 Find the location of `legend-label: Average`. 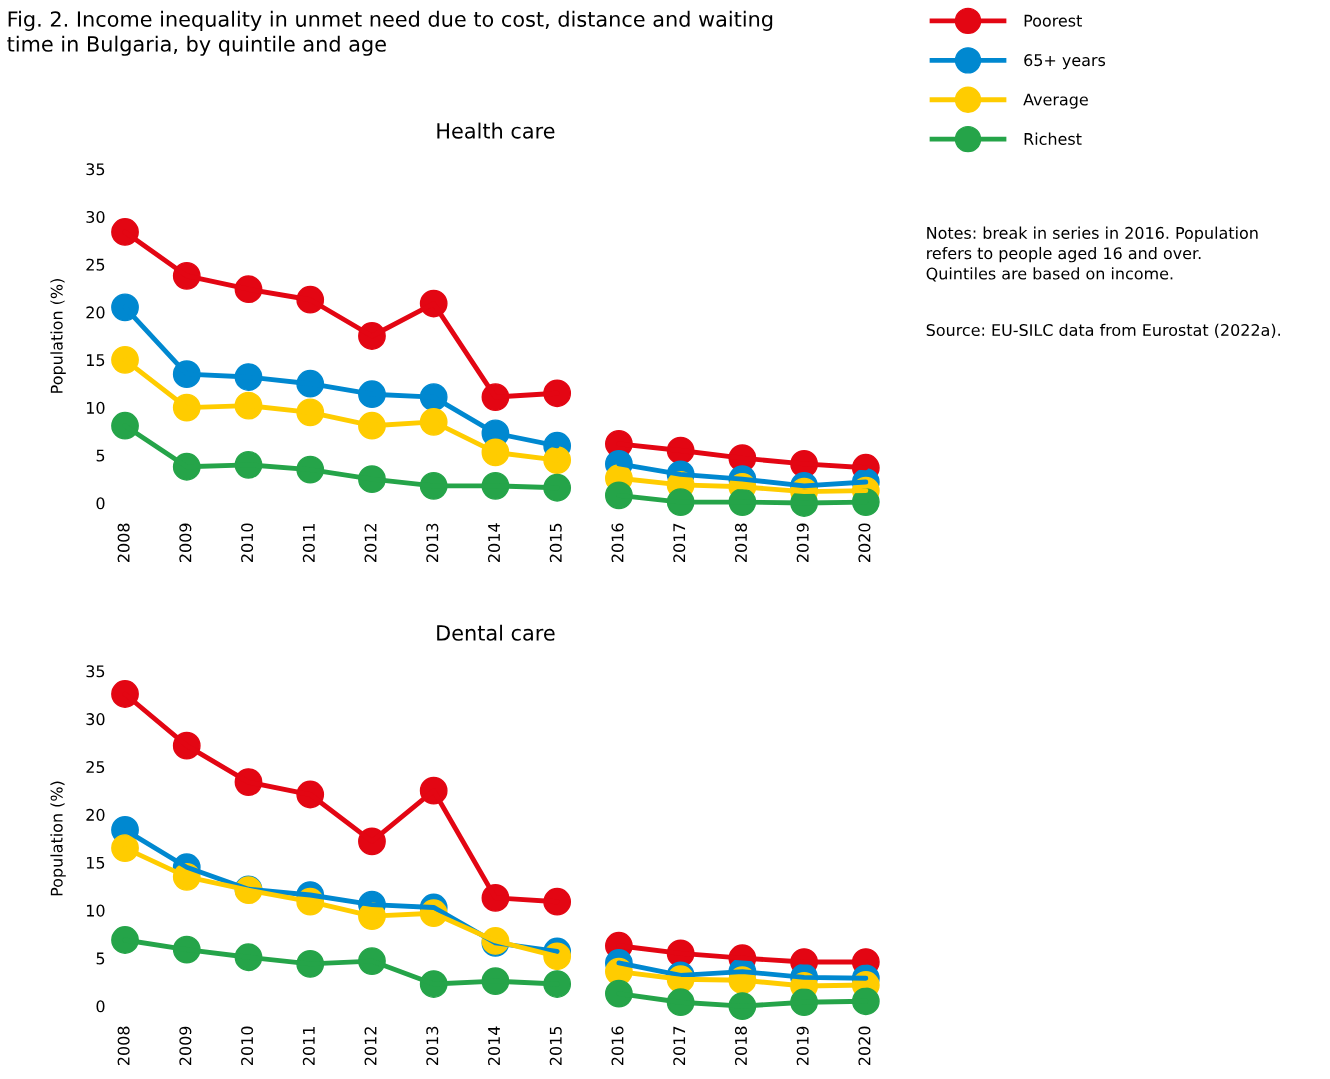

legend-label: Average is located at coordinates (1055, 101).